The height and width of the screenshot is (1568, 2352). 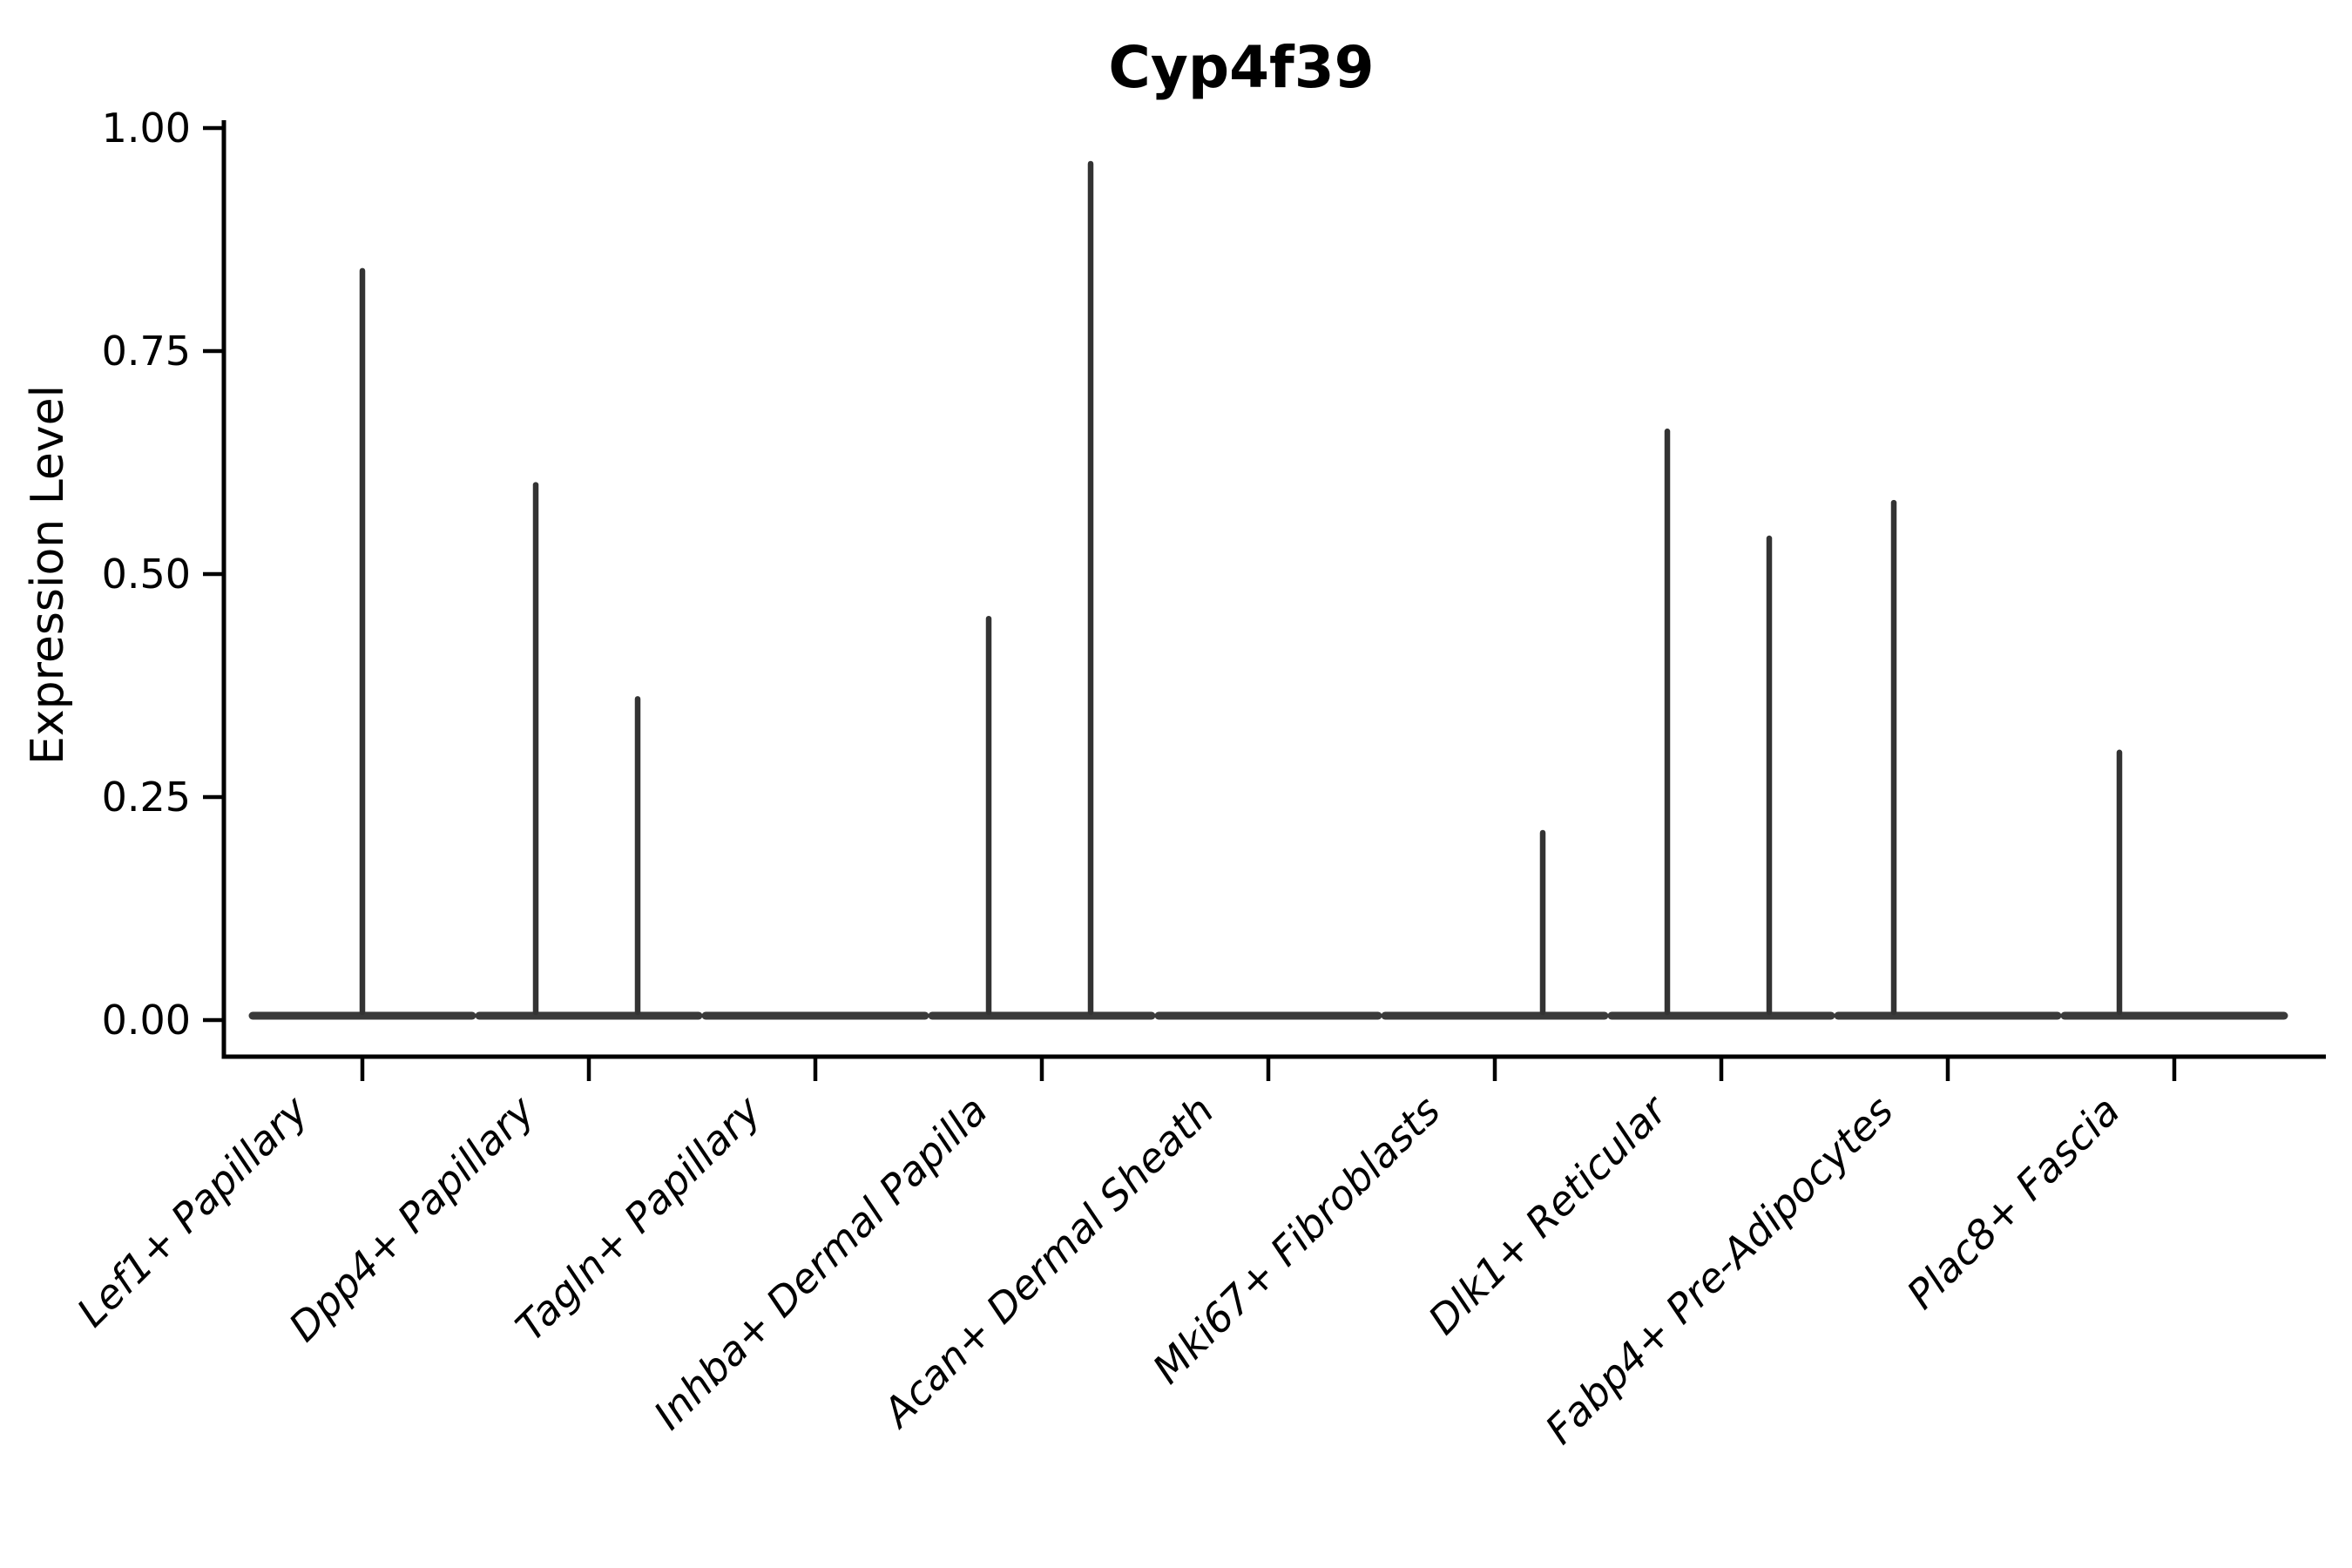 What do you see at coordinates (1548, 1214) in the screenshot?
I see `x-tick-label: Dlk1+ Reticular` at bounding box center [1548, 1214].